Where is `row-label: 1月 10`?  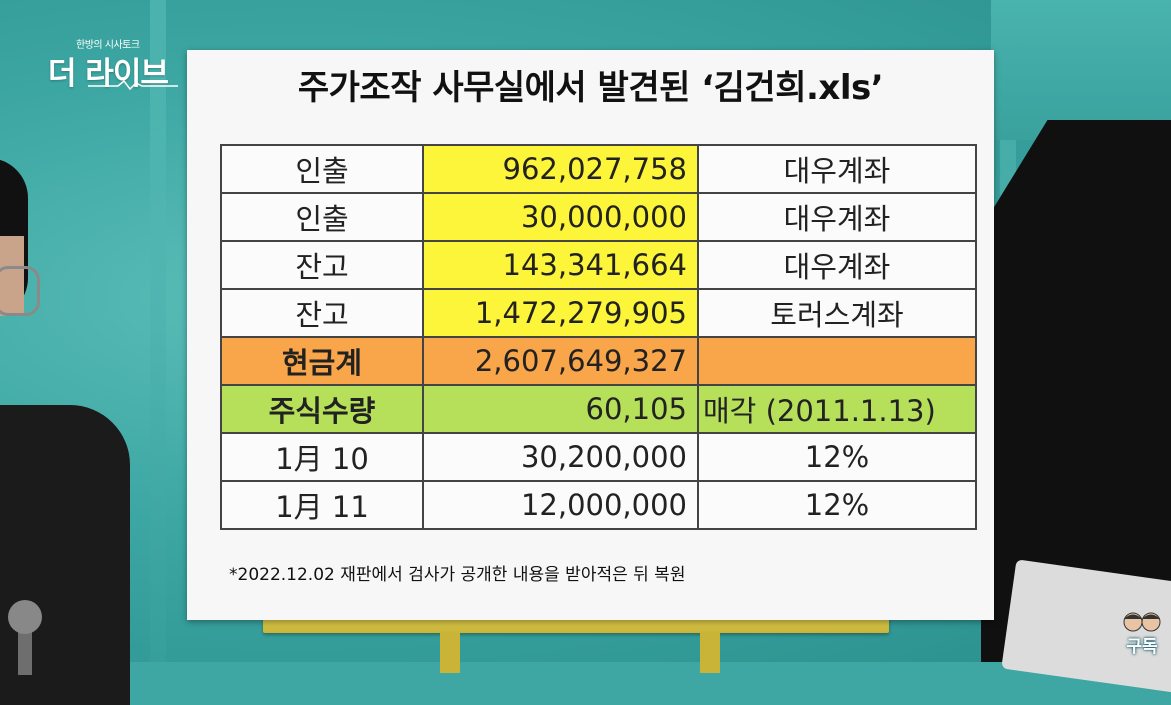
row-label: 1月 10 is located at coordinates (322, 457).